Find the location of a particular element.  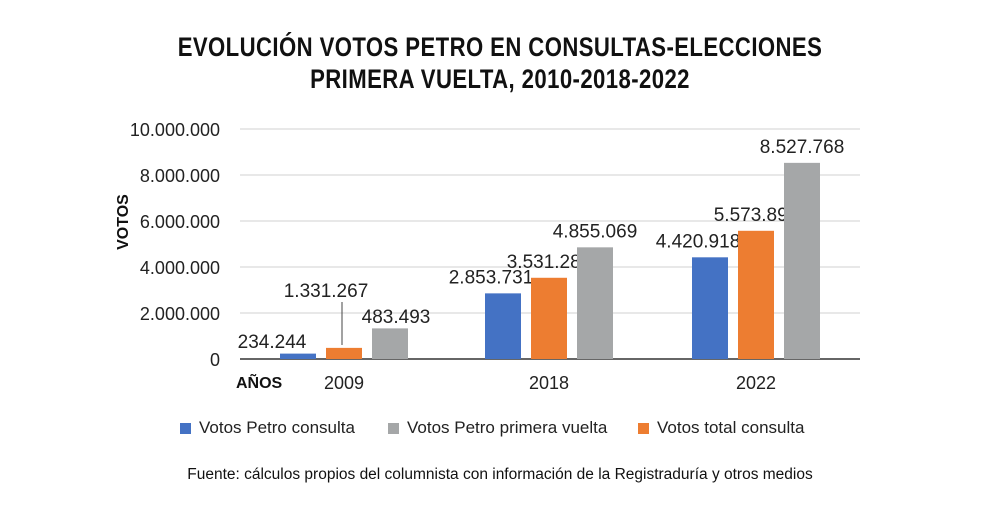

data-label: 234.244 is located at coordinates (272, 342).